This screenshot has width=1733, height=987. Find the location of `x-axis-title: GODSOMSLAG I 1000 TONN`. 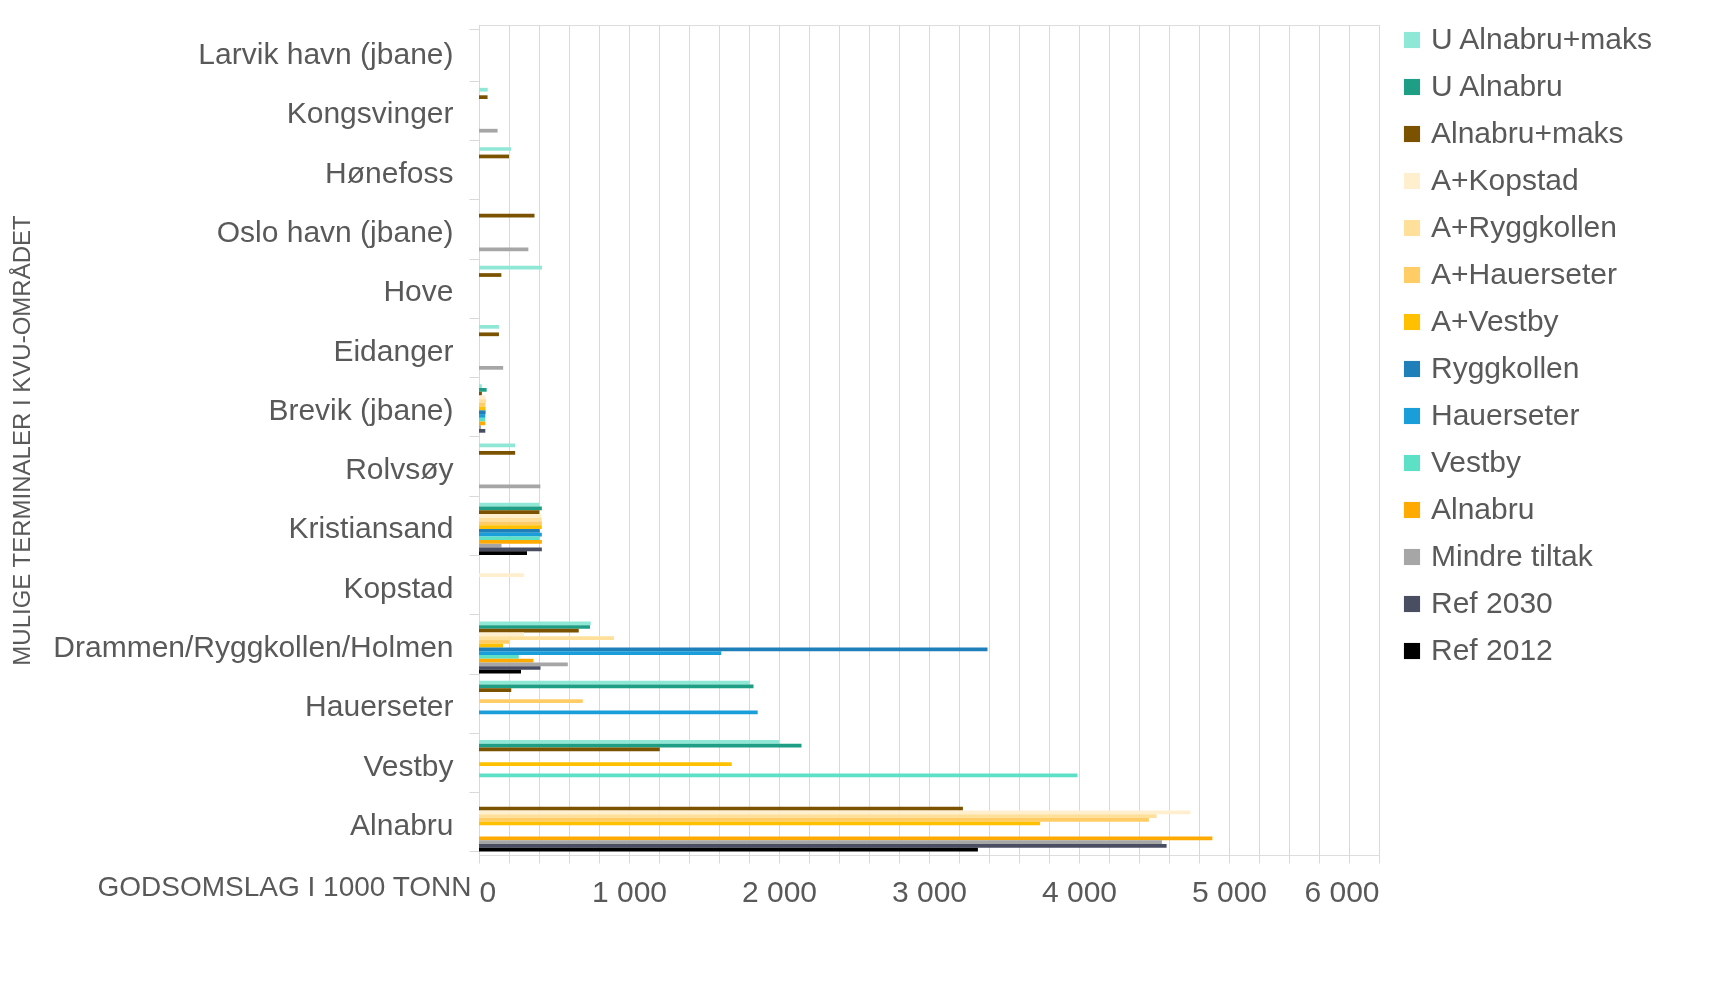

x-axis-title: GODSOMSLAG I 1000 TONN is located at coordinates (284, 886).